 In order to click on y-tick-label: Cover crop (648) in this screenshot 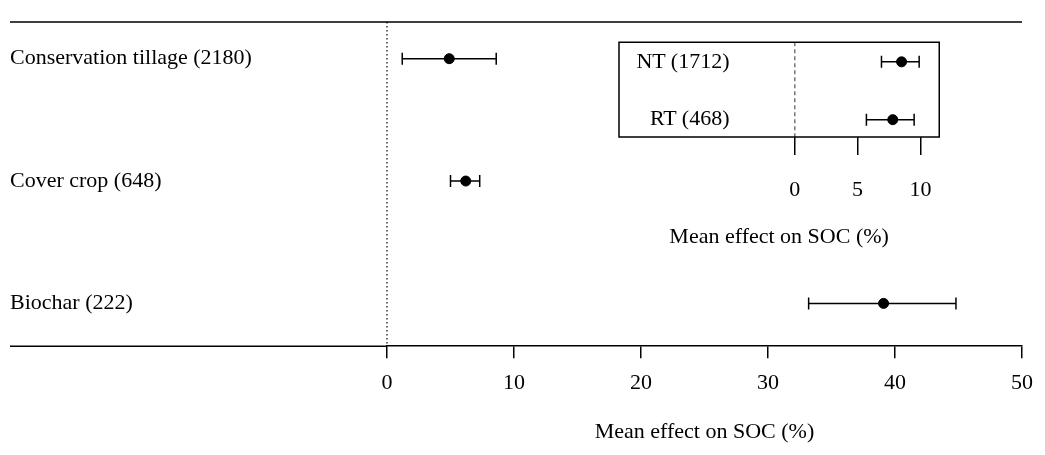, I will do `click(86, 179)`.